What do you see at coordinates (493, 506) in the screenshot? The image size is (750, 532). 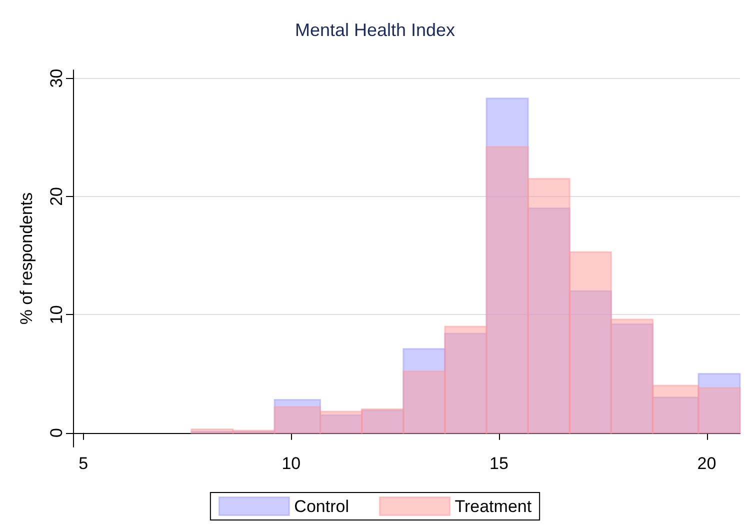 I see `legend-label: Treatment` at bounding box center [493, 506].